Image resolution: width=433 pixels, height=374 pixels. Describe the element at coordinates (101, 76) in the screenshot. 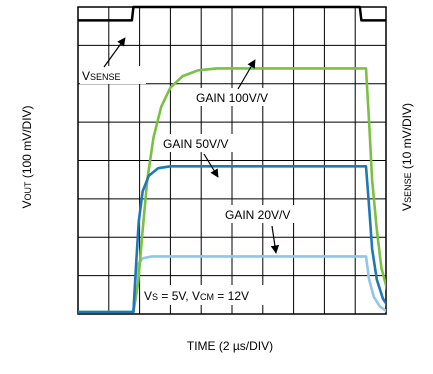

I see `vsense-label: VSENSE` at that location.